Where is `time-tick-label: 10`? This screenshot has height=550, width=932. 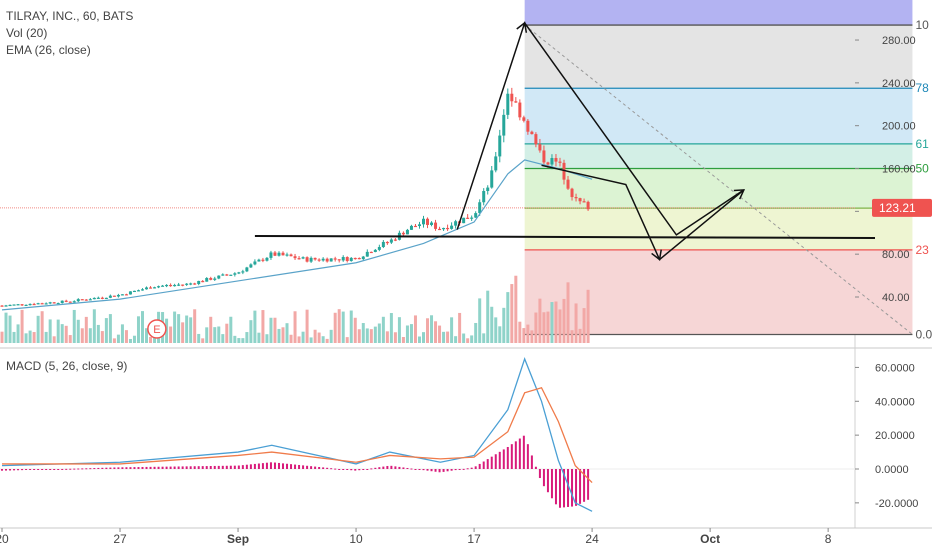
time-tick-label: 10 is located at coordinates (356, 539).